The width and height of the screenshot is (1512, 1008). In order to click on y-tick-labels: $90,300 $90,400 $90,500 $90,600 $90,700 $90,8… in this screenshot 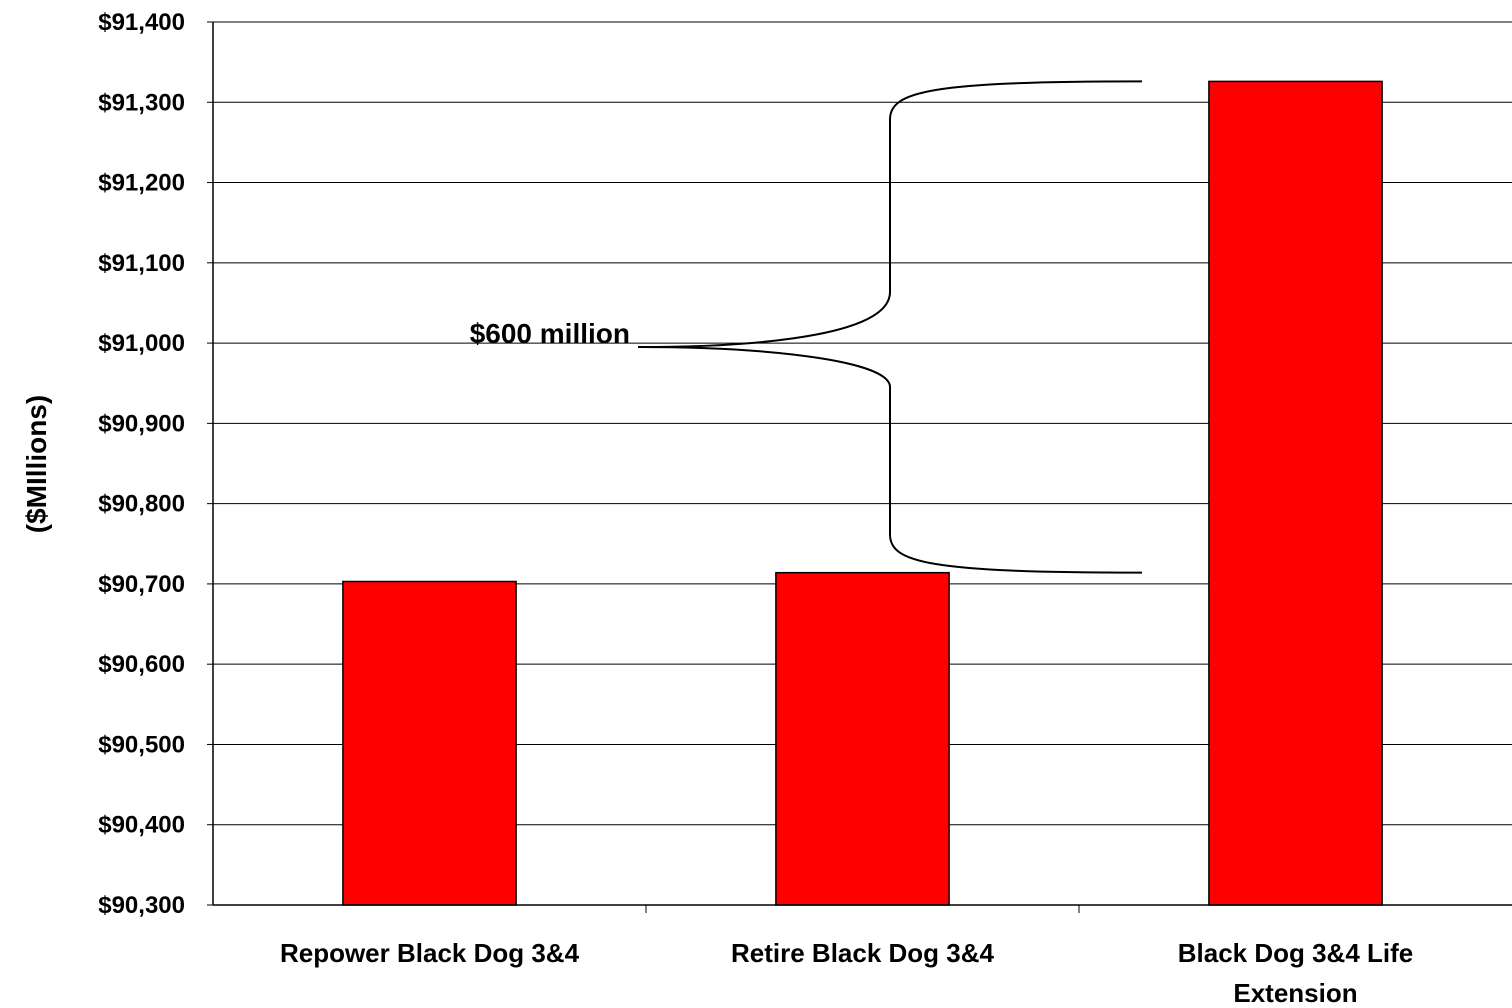, I will do `click(141, 464)`.